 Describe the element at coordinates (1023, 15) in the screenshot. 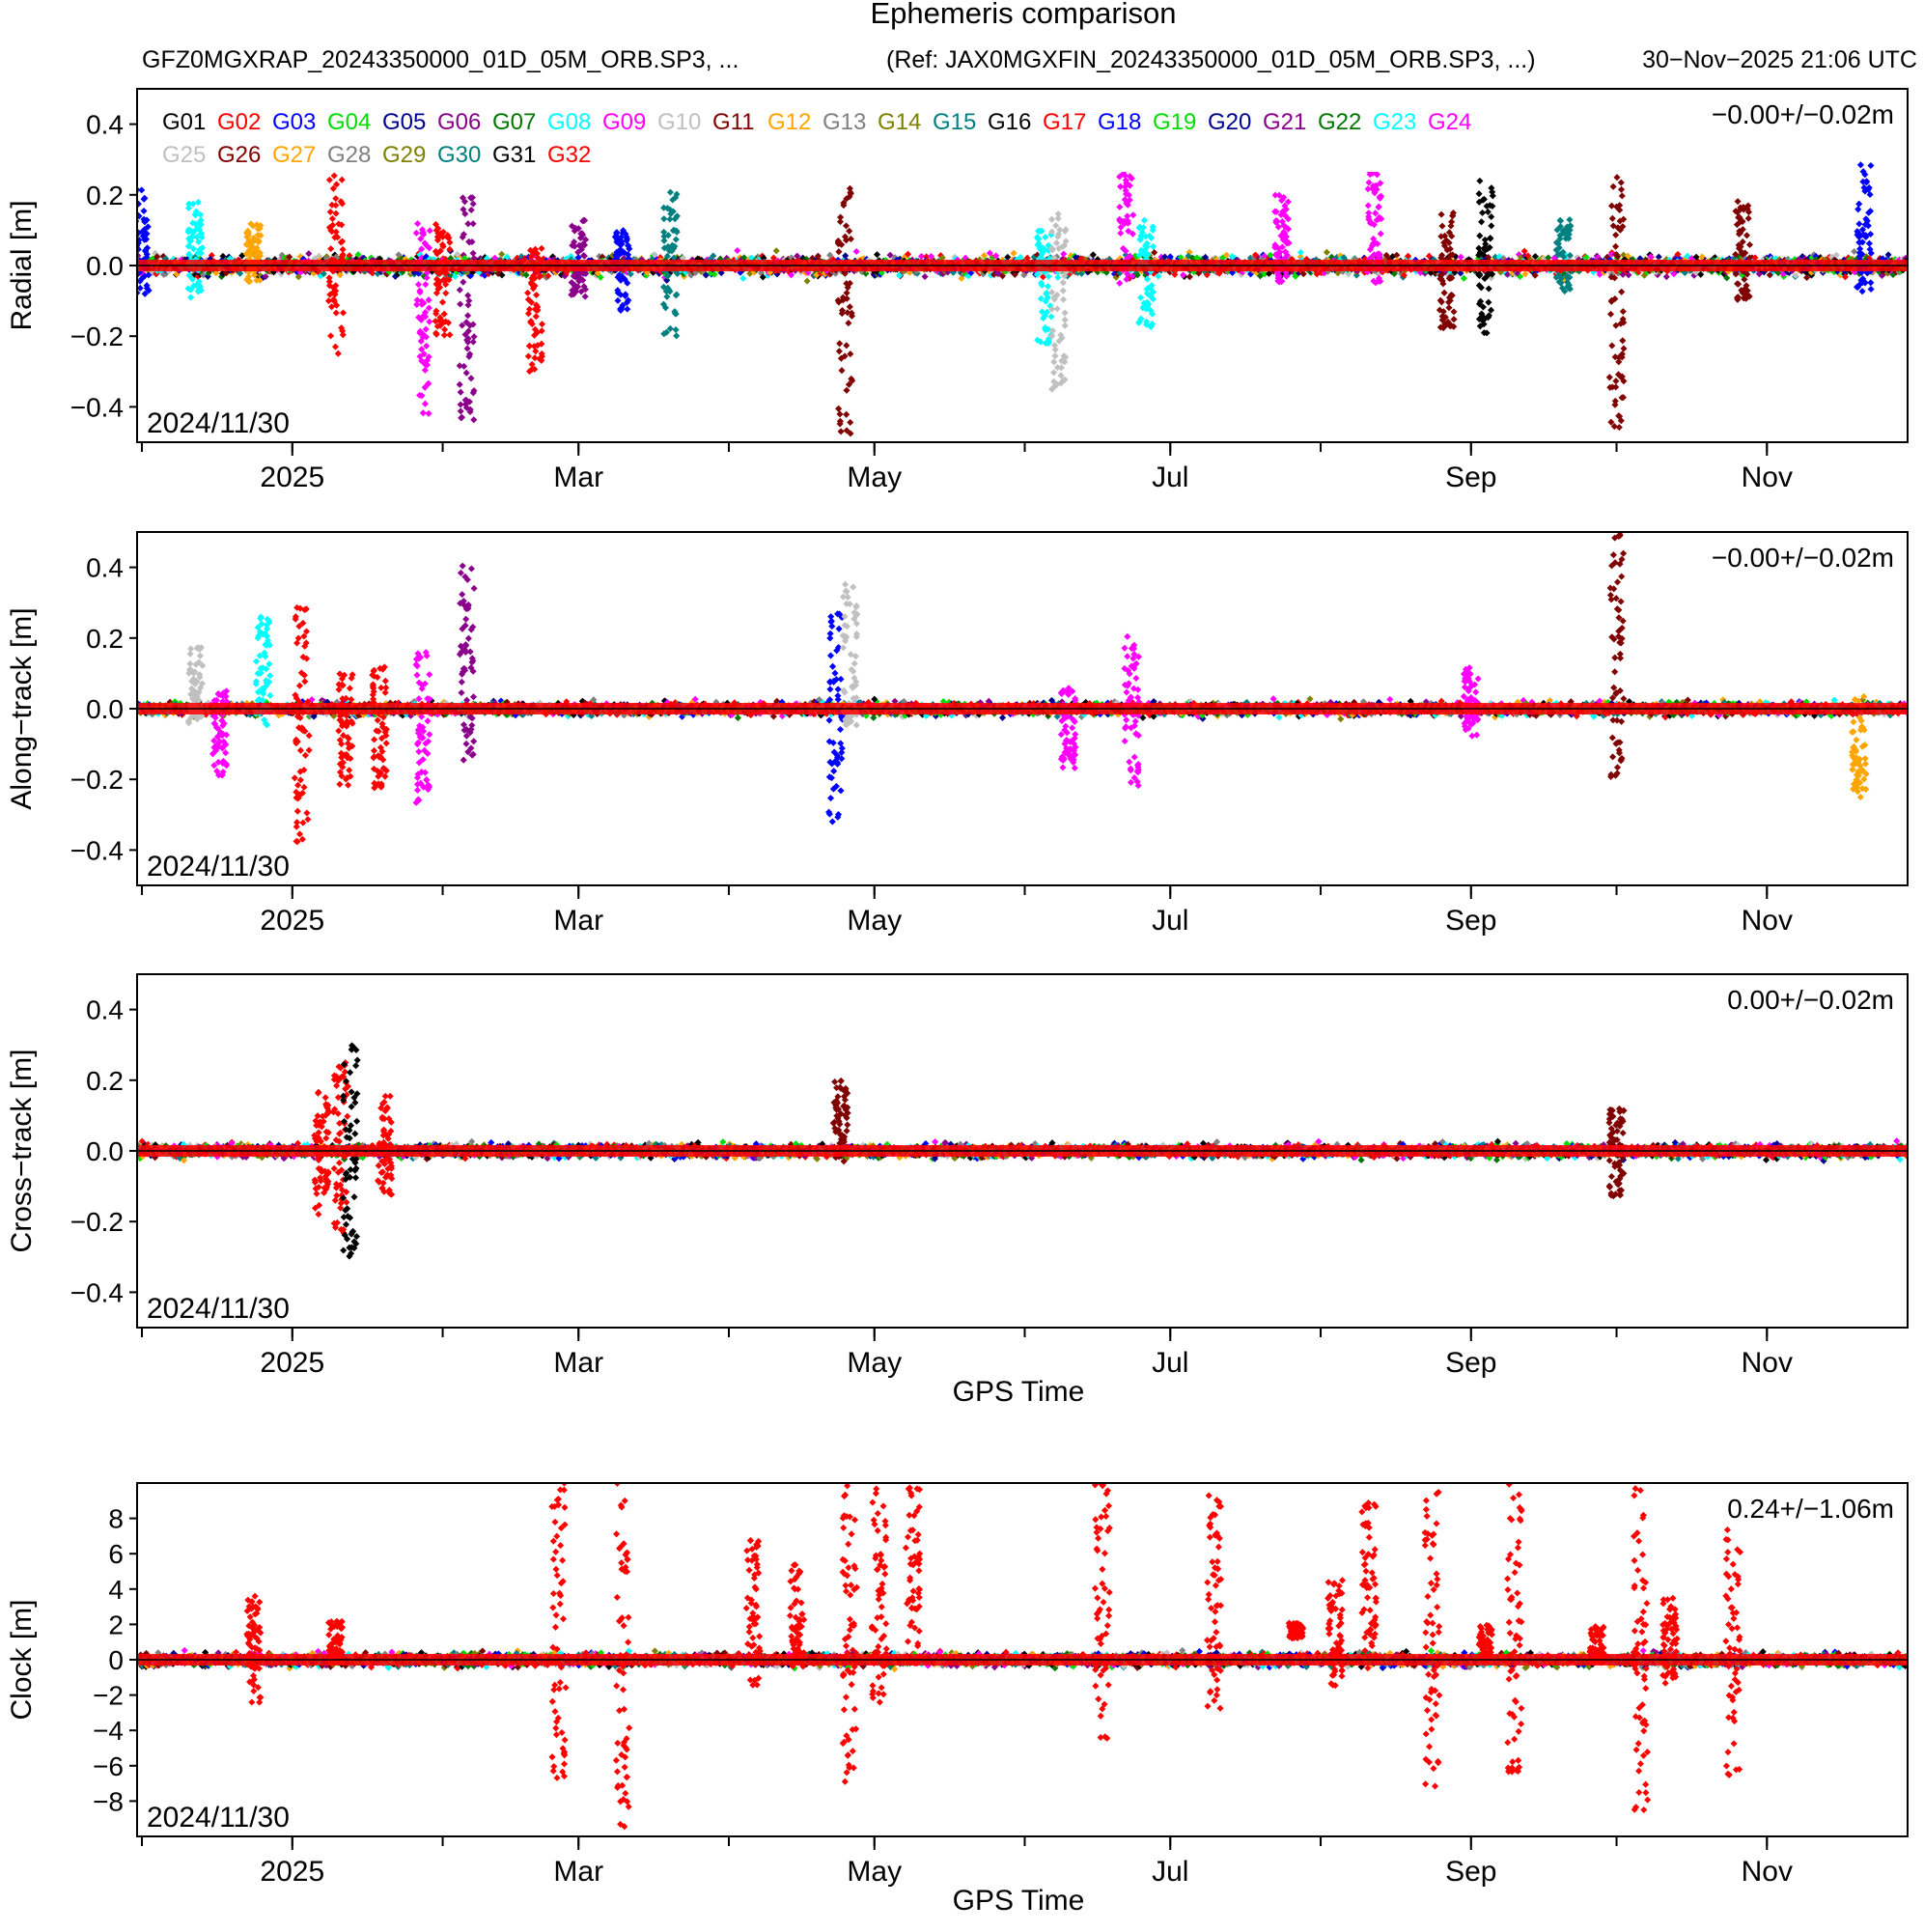

I see `figure-title: Ephemeris comparison` at that location.